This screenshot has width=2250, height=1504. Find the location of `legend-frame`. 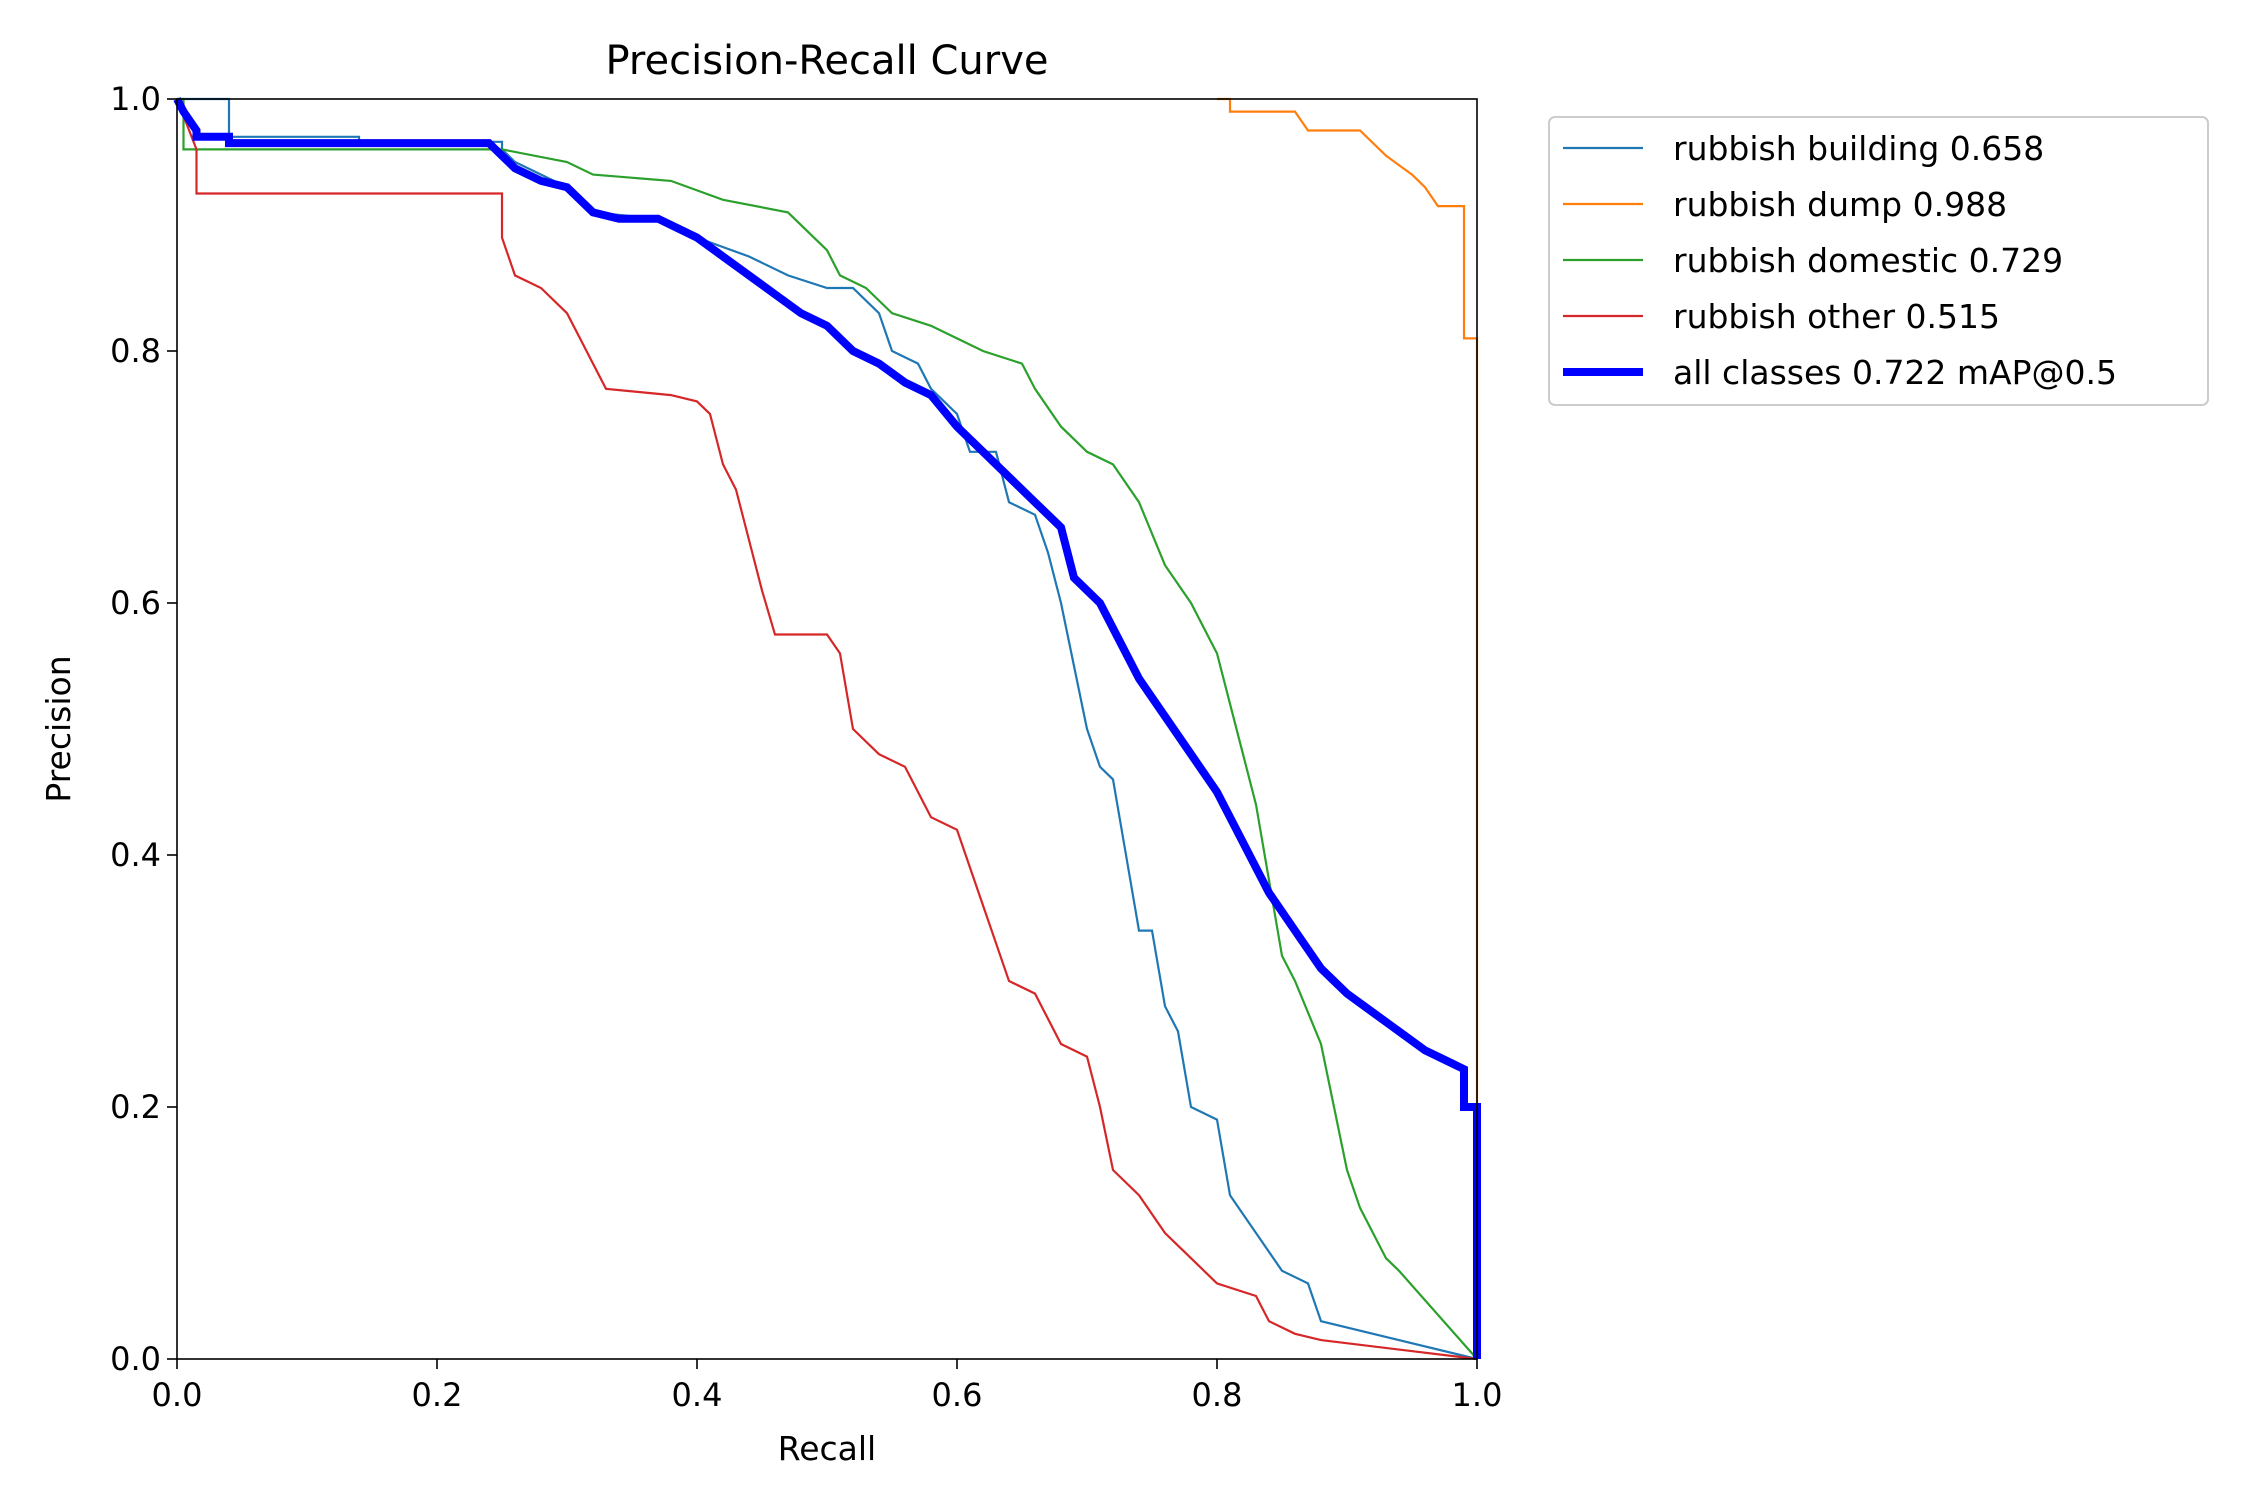

legend-frame is located at coordinates (1878, 261).